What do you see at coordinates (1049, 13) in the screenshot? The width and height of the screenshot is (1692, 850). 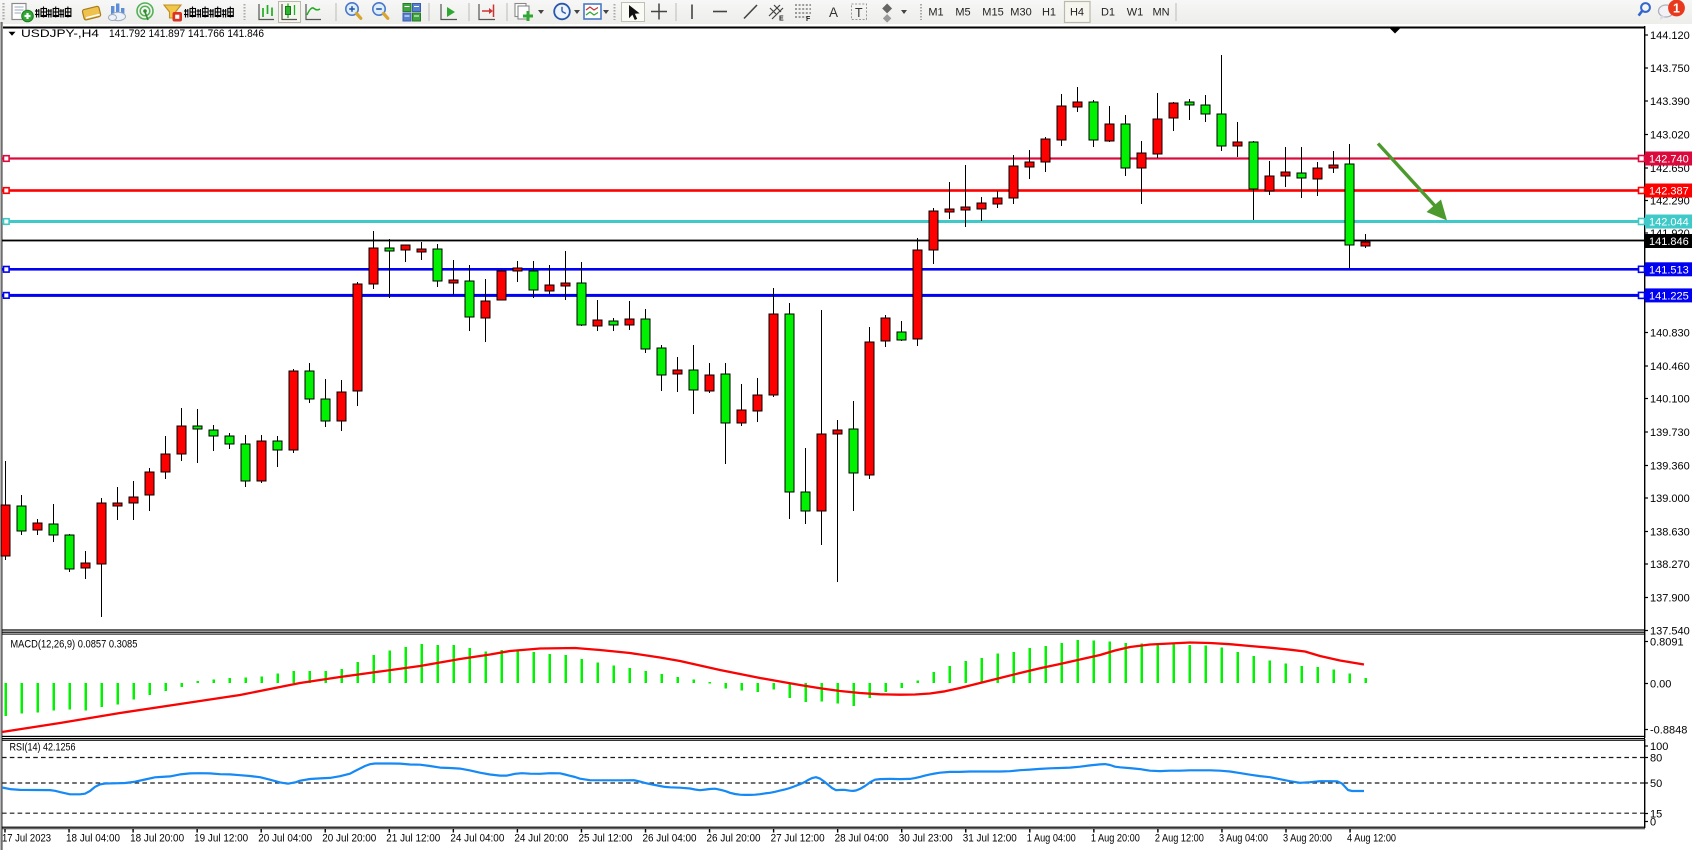 I see `svg-text: H1` at bounding box center [1049, 13].